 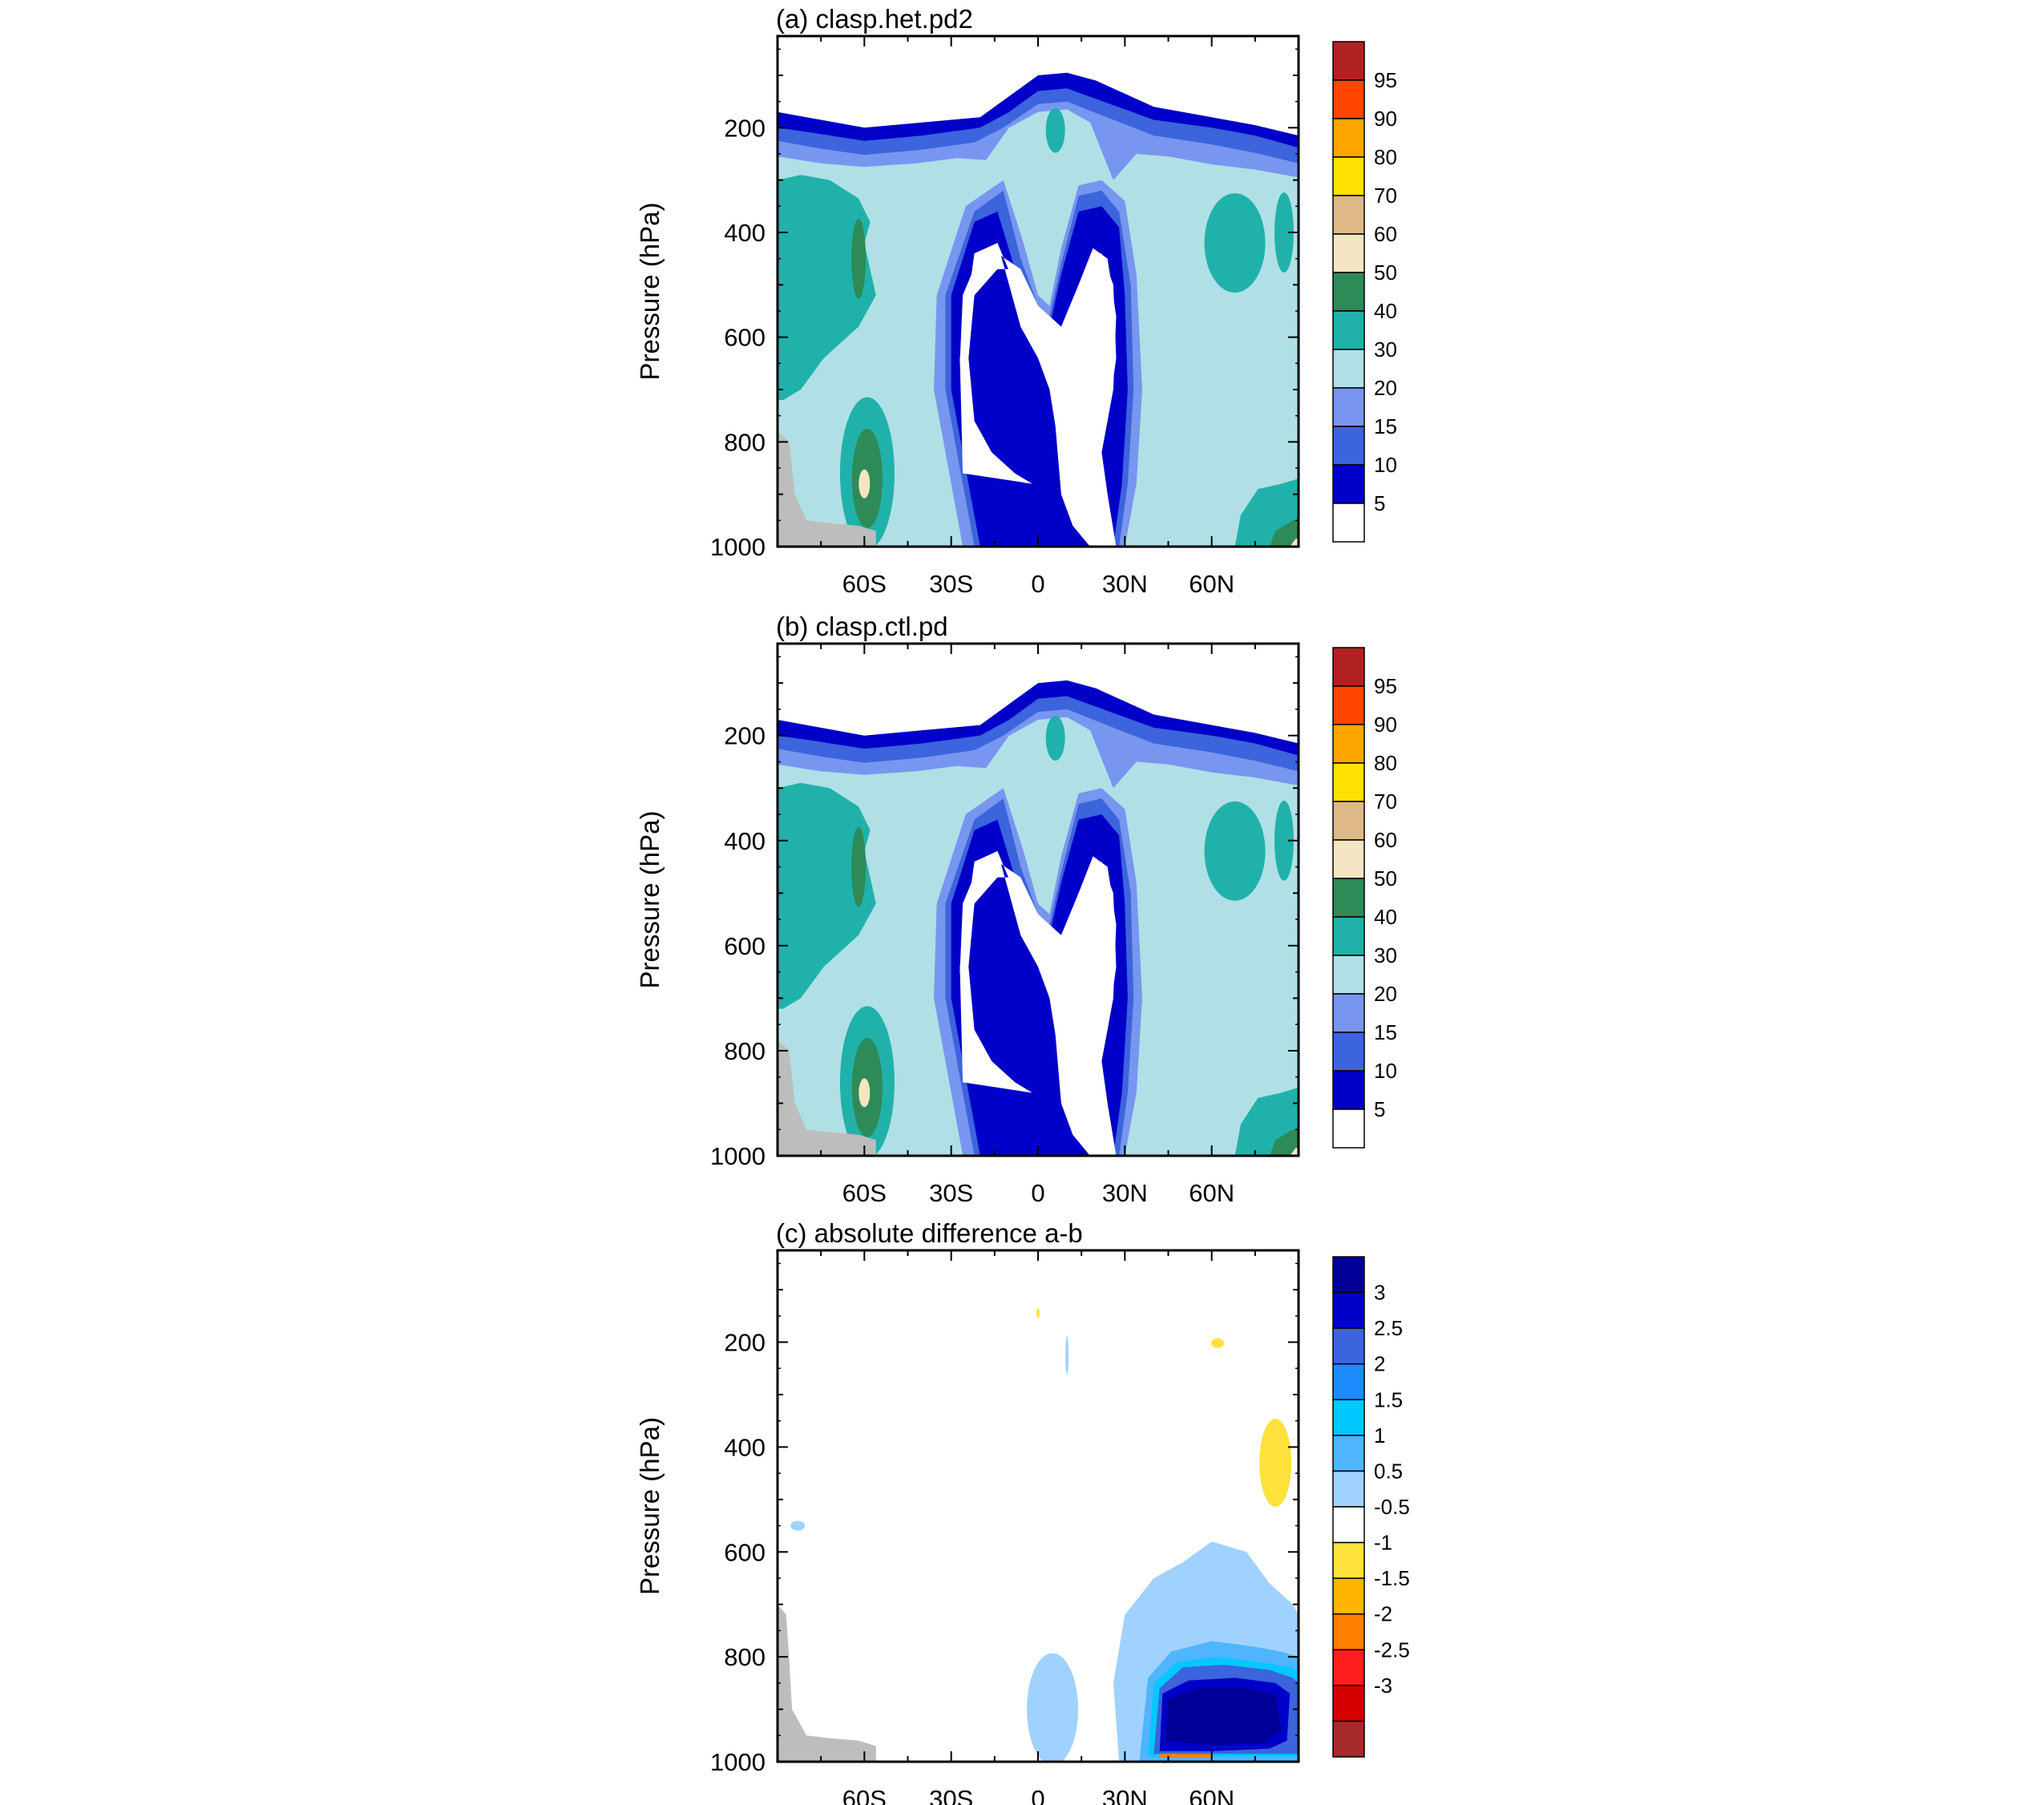 I want to click on colorbar-label: 80, so click(x=1385, y=763).